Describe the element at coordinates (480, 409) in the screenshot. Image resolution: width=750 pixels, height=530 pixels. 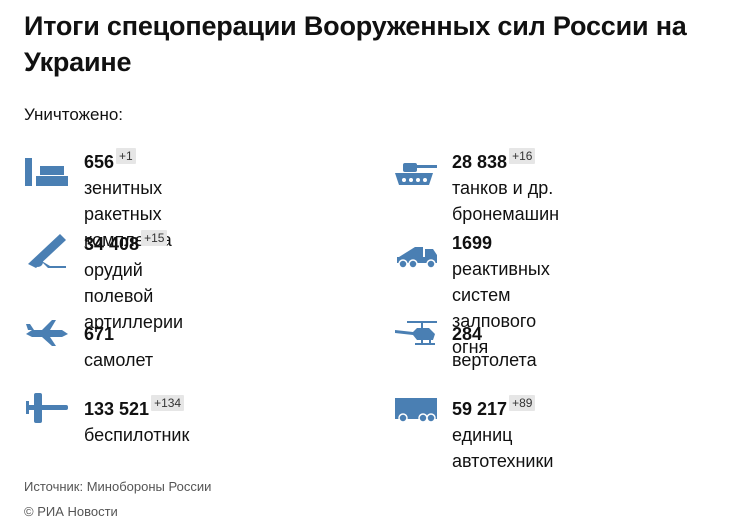
I see `stat-number: 59 217` at that location.